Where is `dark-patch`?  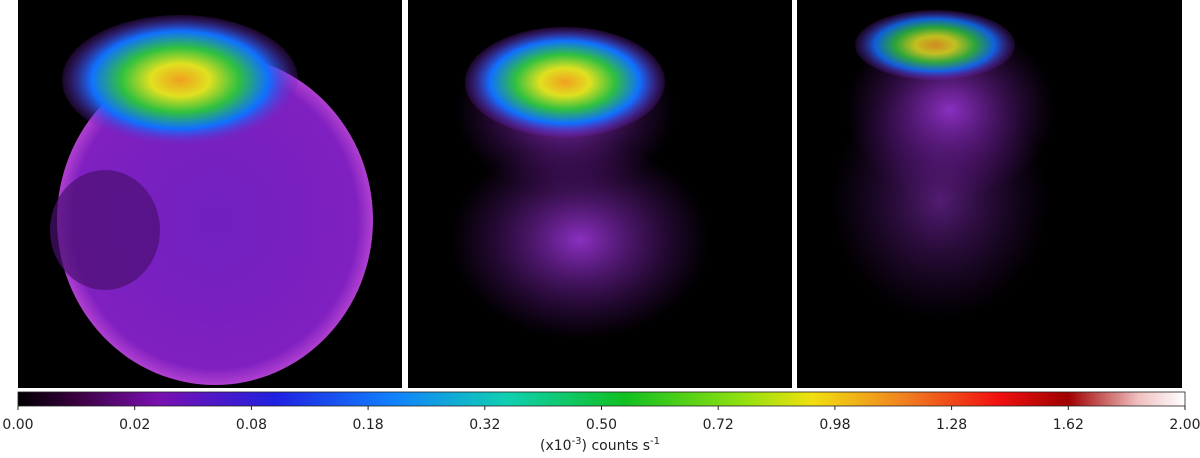
dark-patch is located at coordinates (105, 230).